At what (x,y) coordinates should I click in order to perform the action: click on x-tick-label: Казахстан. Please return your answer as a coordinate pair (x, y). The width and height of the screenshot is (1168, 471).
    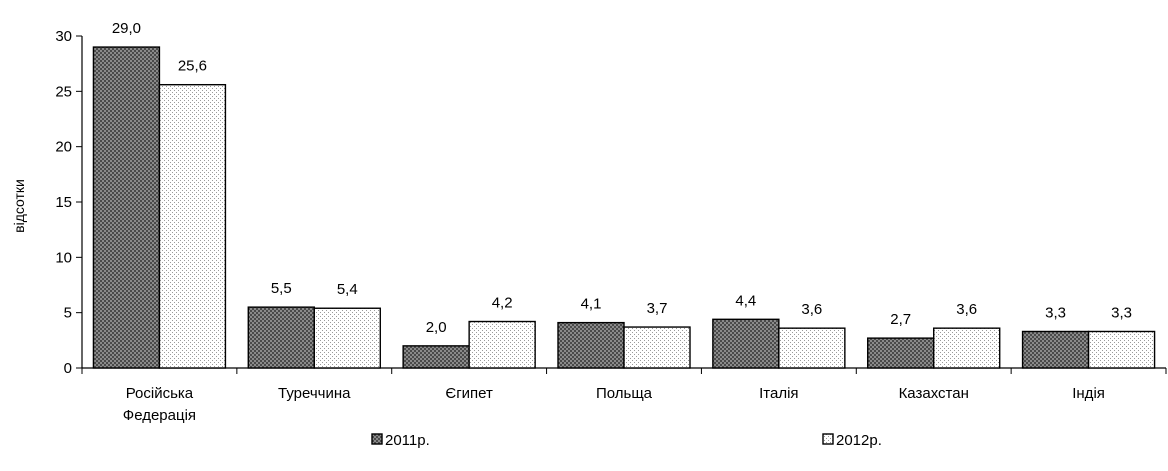
    Looking at the image, I should click on (934, 393).